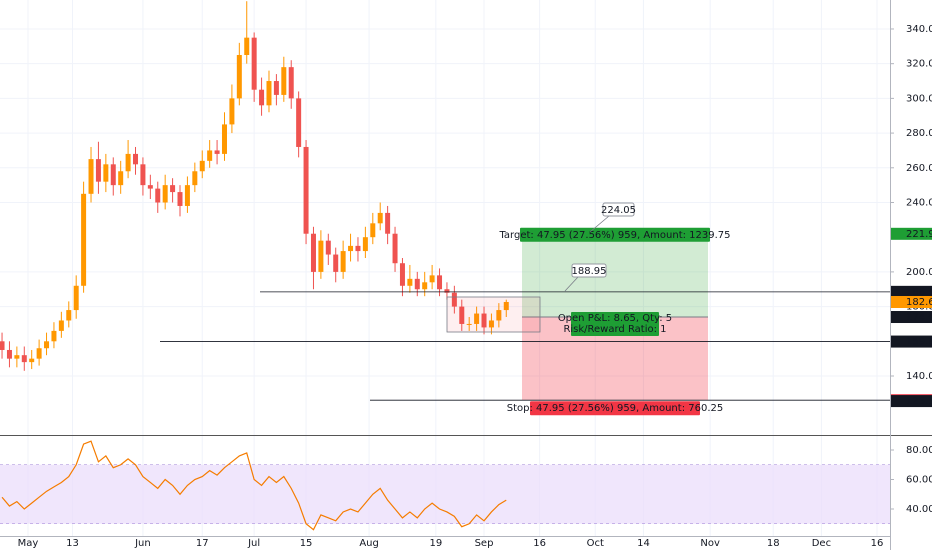 This screenshot has width=932, height=550. Describe the element at coordinates (142, 543) in the screenshot. I see `x-tick-label: Jun` at that location.